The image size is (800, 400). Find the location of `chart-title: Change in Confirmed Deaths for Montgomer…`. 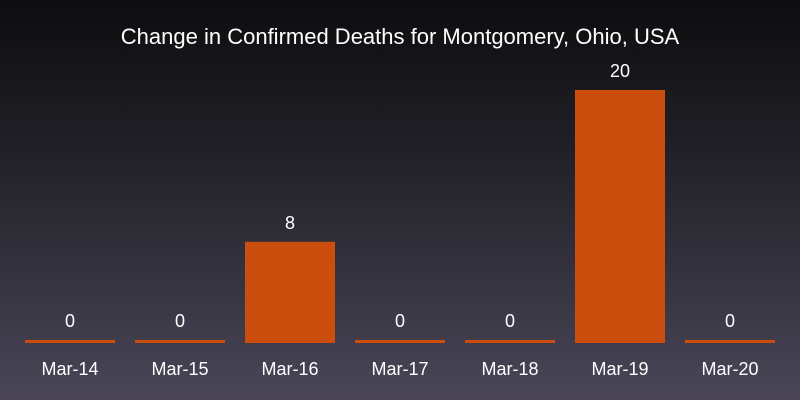

chart-title: Change in Confirmed Deaths for Montgomer… is located at coordinates (400, 36).